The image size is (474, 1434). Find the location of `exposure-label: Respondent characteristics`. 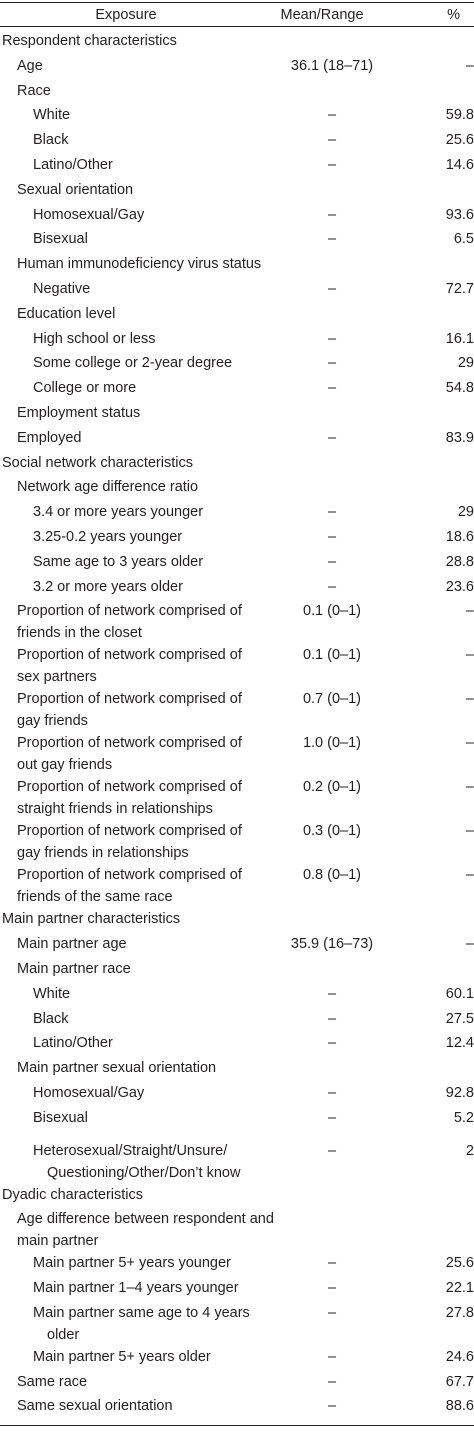

exposure-label: Respondent characteristics is located at coordinates (89, 41).